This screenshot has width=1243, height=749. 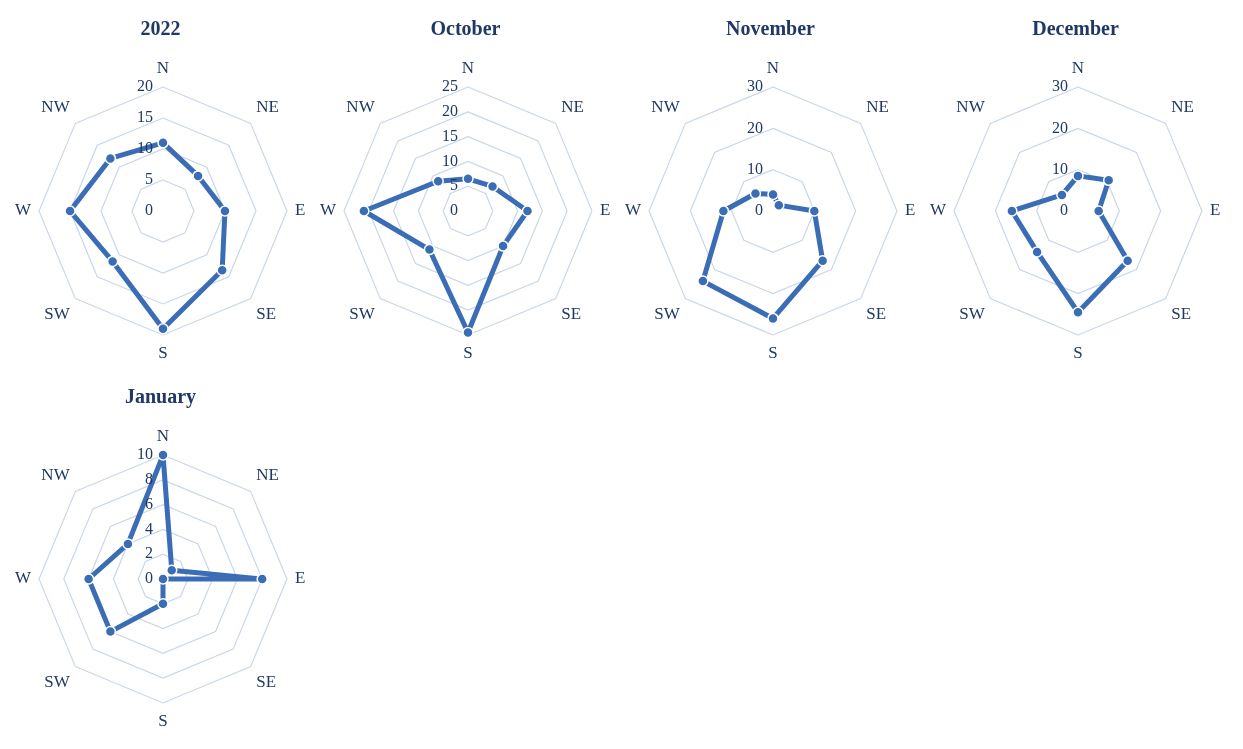 I want to click on y-tick-label: 6, so click(x=149, y=503).